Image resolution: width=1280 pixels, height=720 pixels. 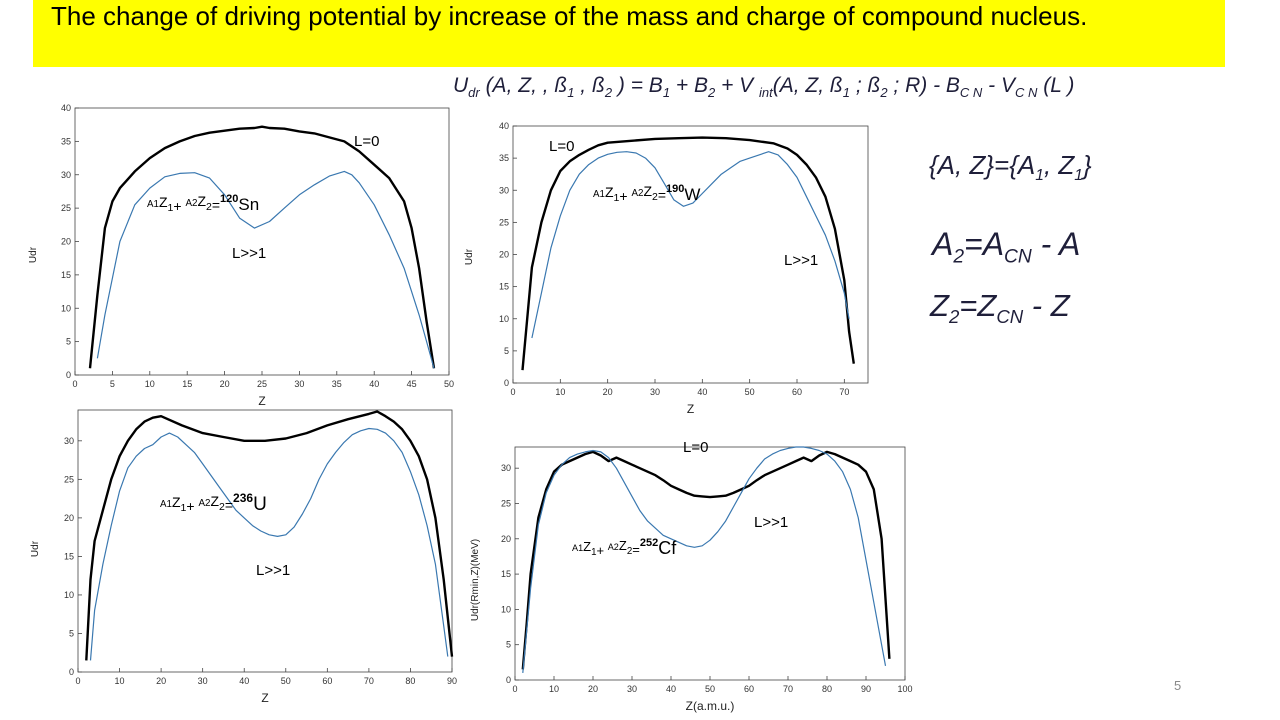 What do you see at coordinates (904, 689) in the screenshot?
I see `cf-x-tick-label: 100` at bounding box center [904, 689].